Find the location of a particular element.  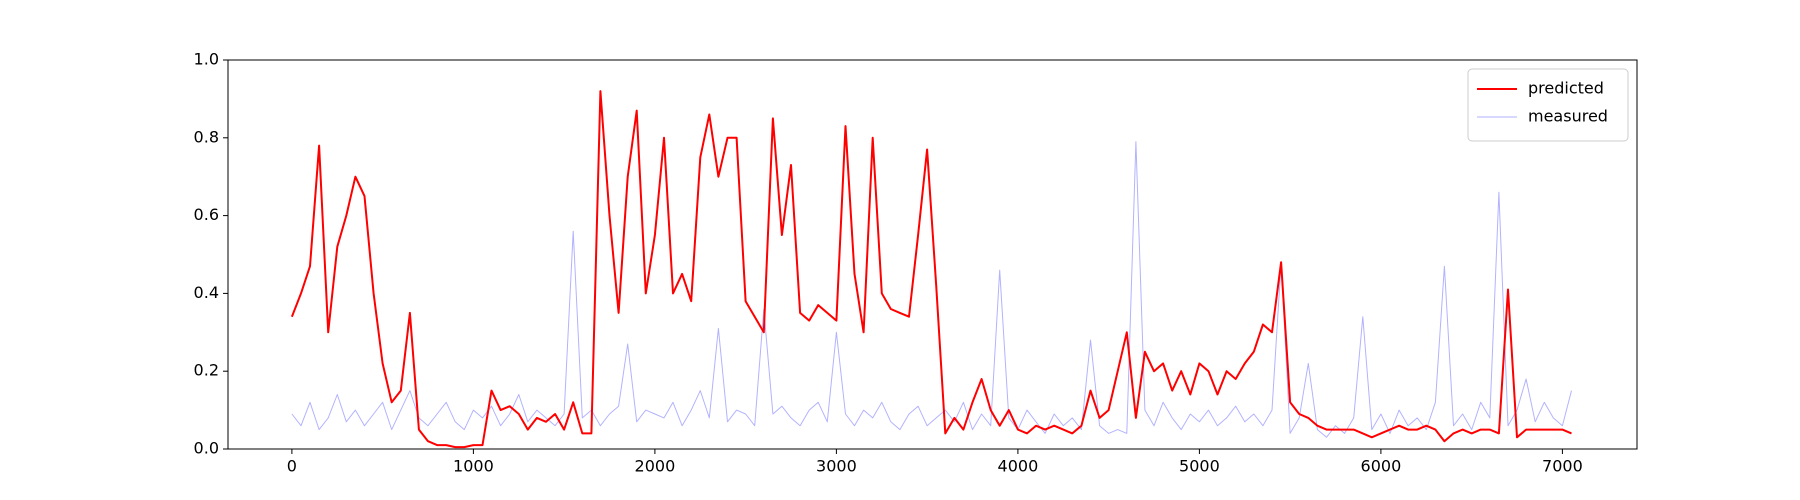

y-tick-label: 0.2 is located at coordinates (206, 370).